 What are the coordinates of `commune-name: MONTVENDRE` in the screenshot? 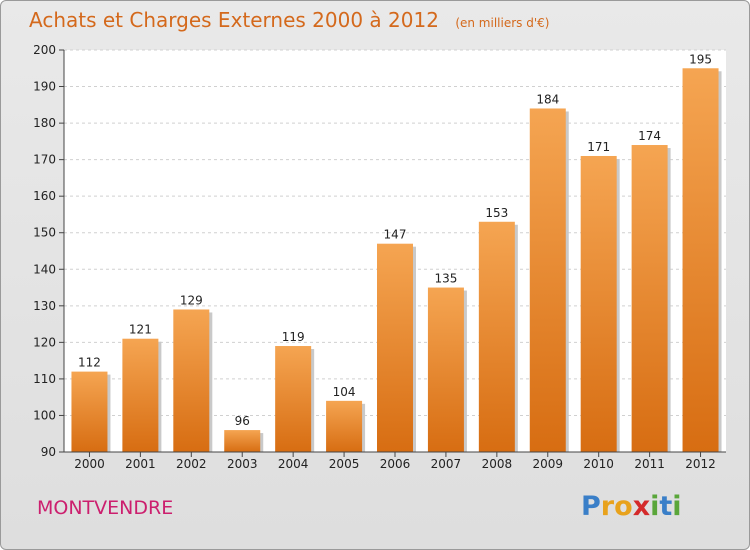 It's located at (105, 508).